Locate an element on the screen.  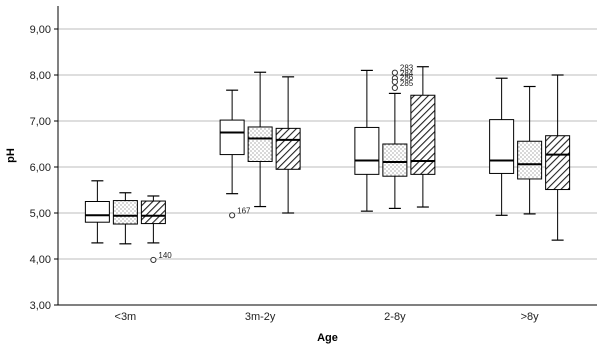
x-tick-label: >8y is located at coordinates (530, 317).